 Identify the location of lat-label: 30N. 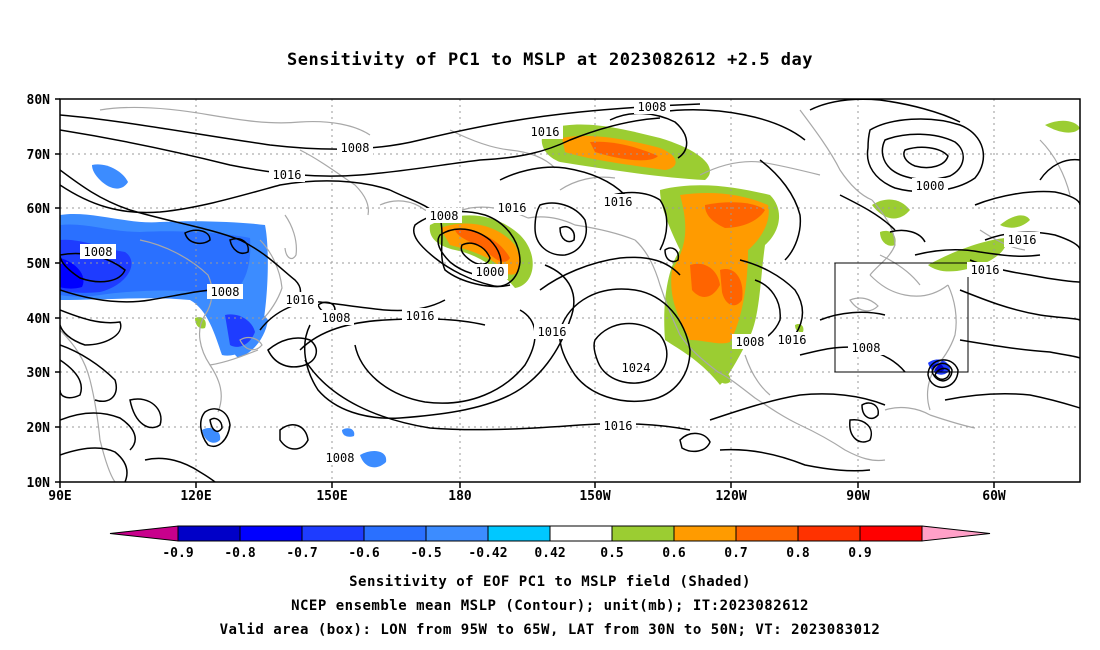
(39, 373).